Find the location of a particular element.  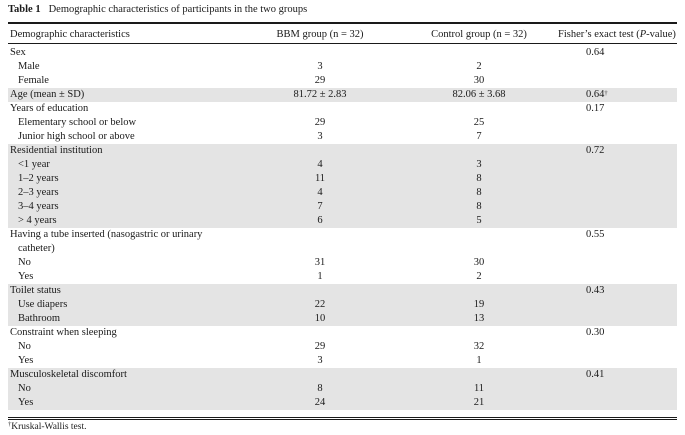

row-label: Constraint when sleeping is located at coordinates (63, 332).